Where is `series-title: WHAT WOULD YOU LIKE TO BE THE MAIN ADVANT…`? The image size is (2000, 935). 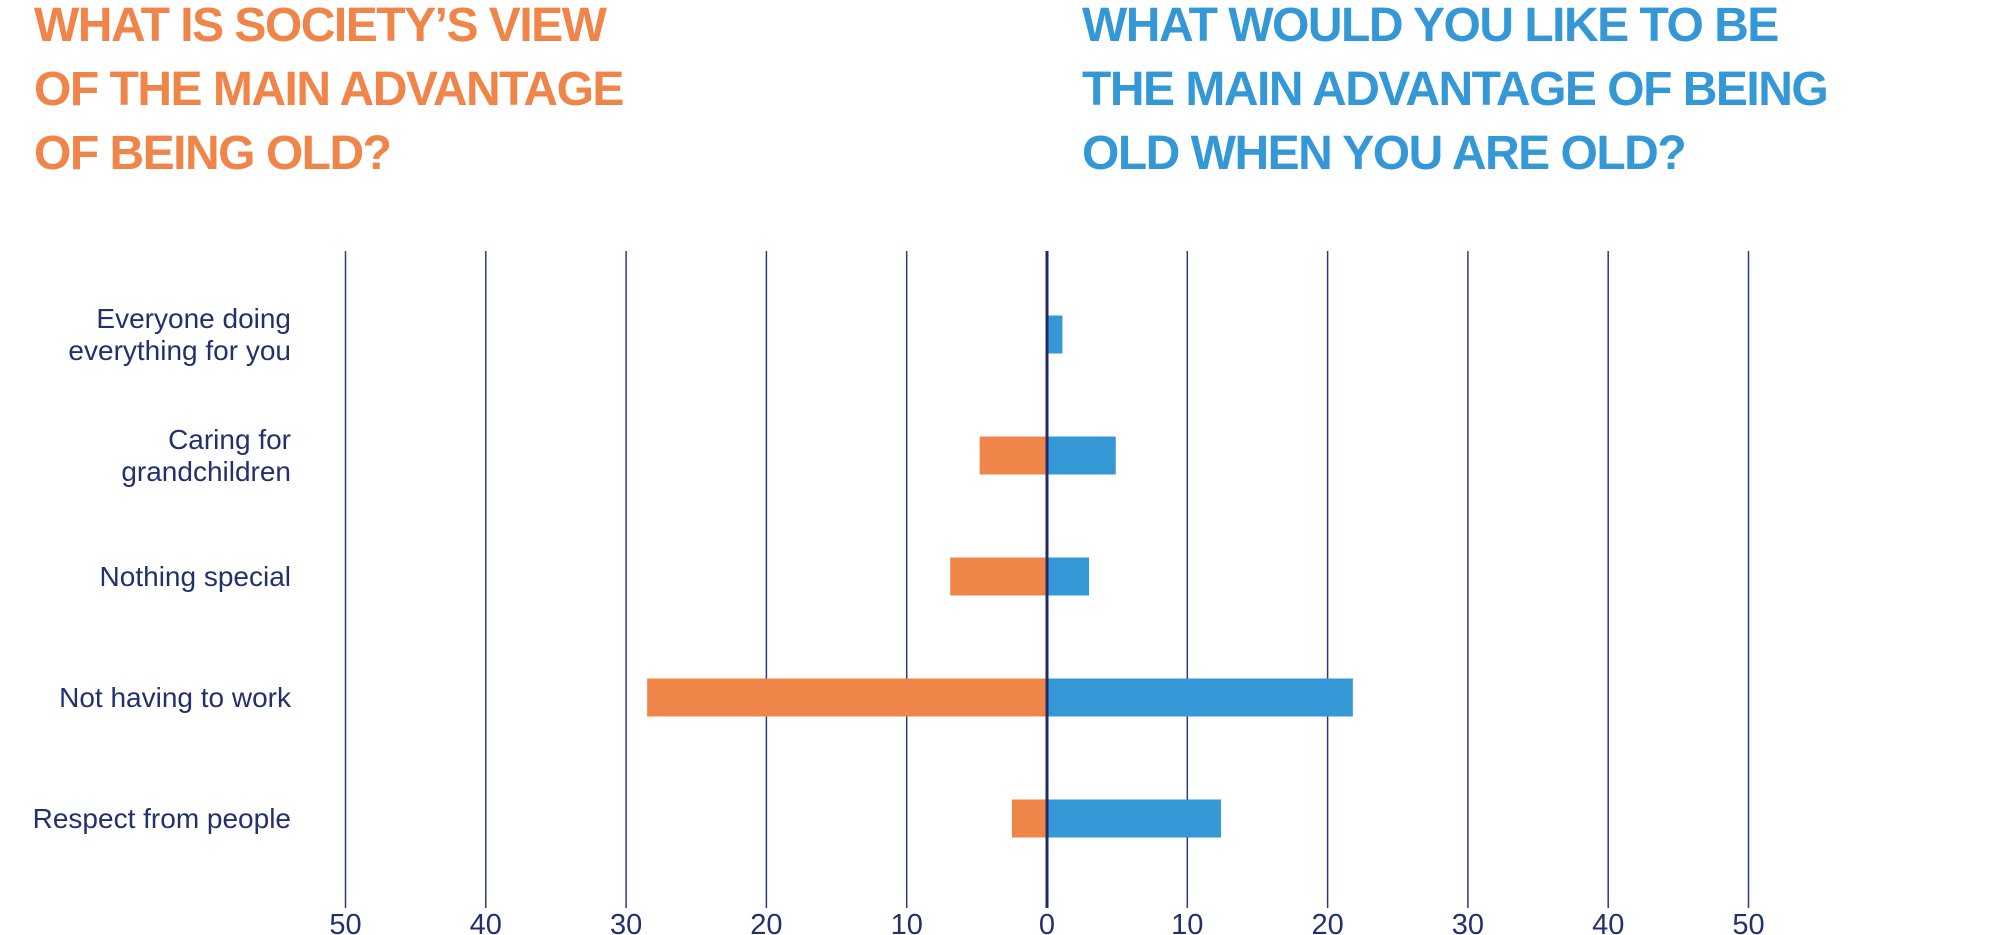 series-title: WHAT WOULD YOU LIKE TO BE THE MAIN ADVANT… is located at coordinates (1455, 93).